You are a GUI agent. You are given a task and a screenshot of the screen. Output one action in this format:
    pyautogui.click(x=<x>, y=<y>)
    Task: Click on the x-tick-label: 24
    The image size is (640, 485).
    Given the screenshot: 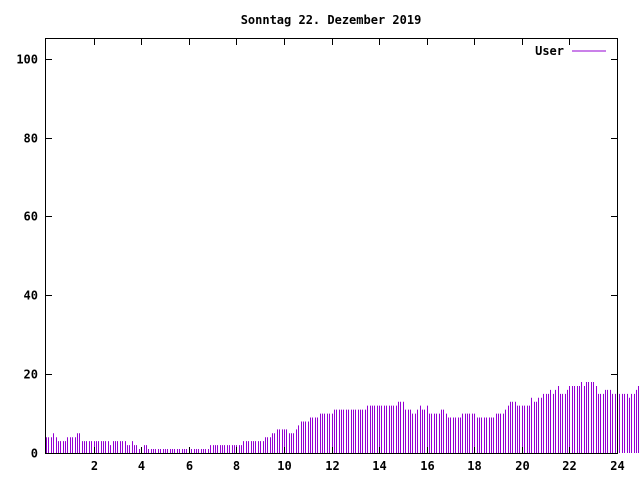 What is the action you would take?
    pyautogui.click(x=617, y=466)
    